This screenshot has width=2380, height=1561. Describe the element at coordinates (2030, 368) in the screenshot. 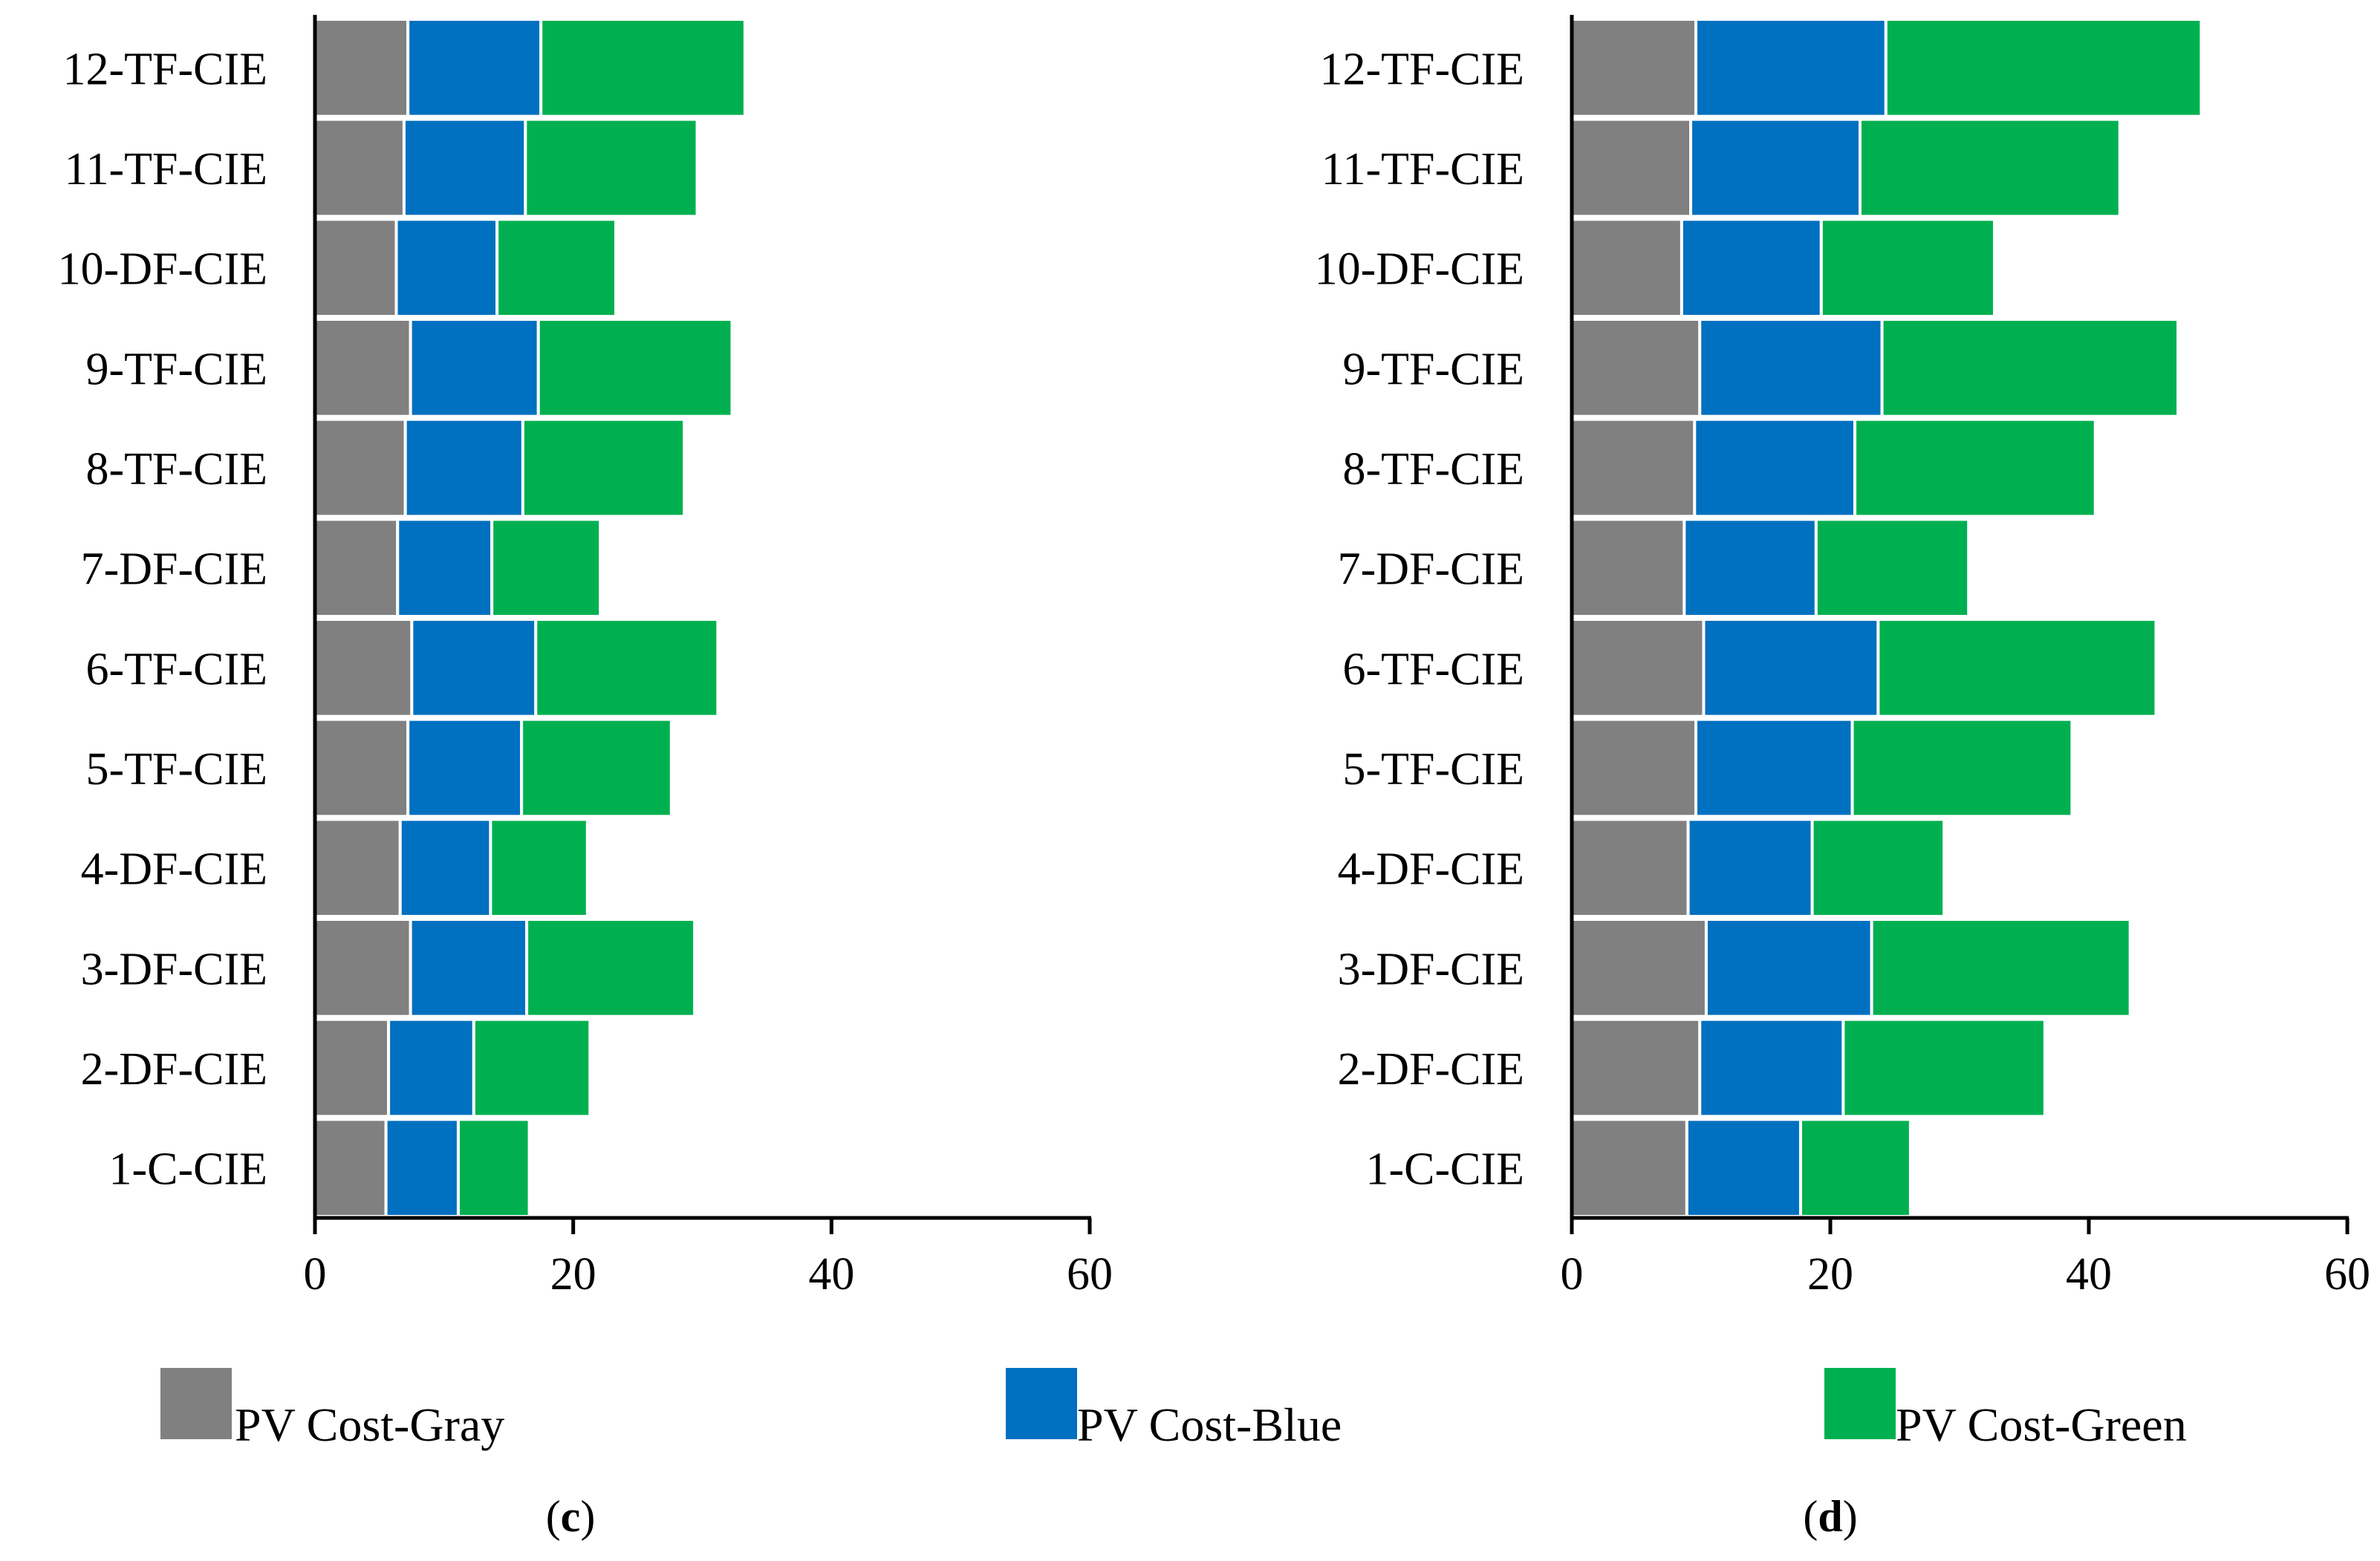

I see `bar-d-9-TF-CIE-green` at that location.